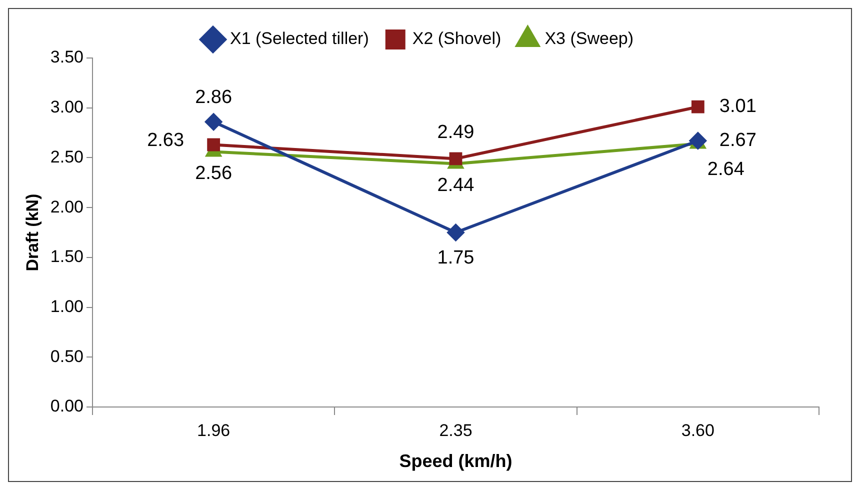  What do you see at coordinates (456, 185) in the screenshot?
I see `data-label: 2.44` at bounding box center [456, 185].